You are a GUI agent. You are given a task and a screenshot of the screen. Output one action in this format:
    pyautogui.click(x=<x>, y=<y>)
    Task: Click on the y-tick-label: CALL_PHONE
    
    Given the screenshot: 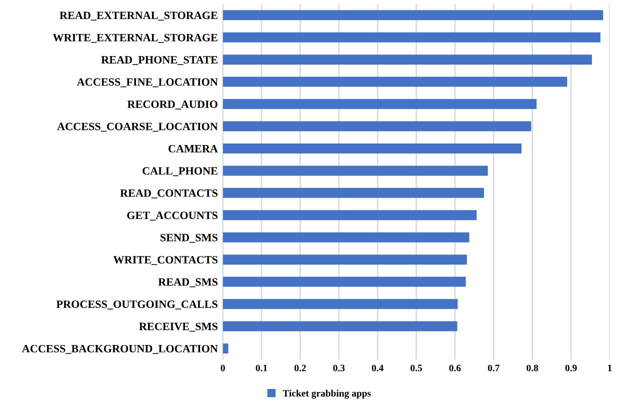 What is the action you would take?
    pyautogui.click(x=180, y=171)
    